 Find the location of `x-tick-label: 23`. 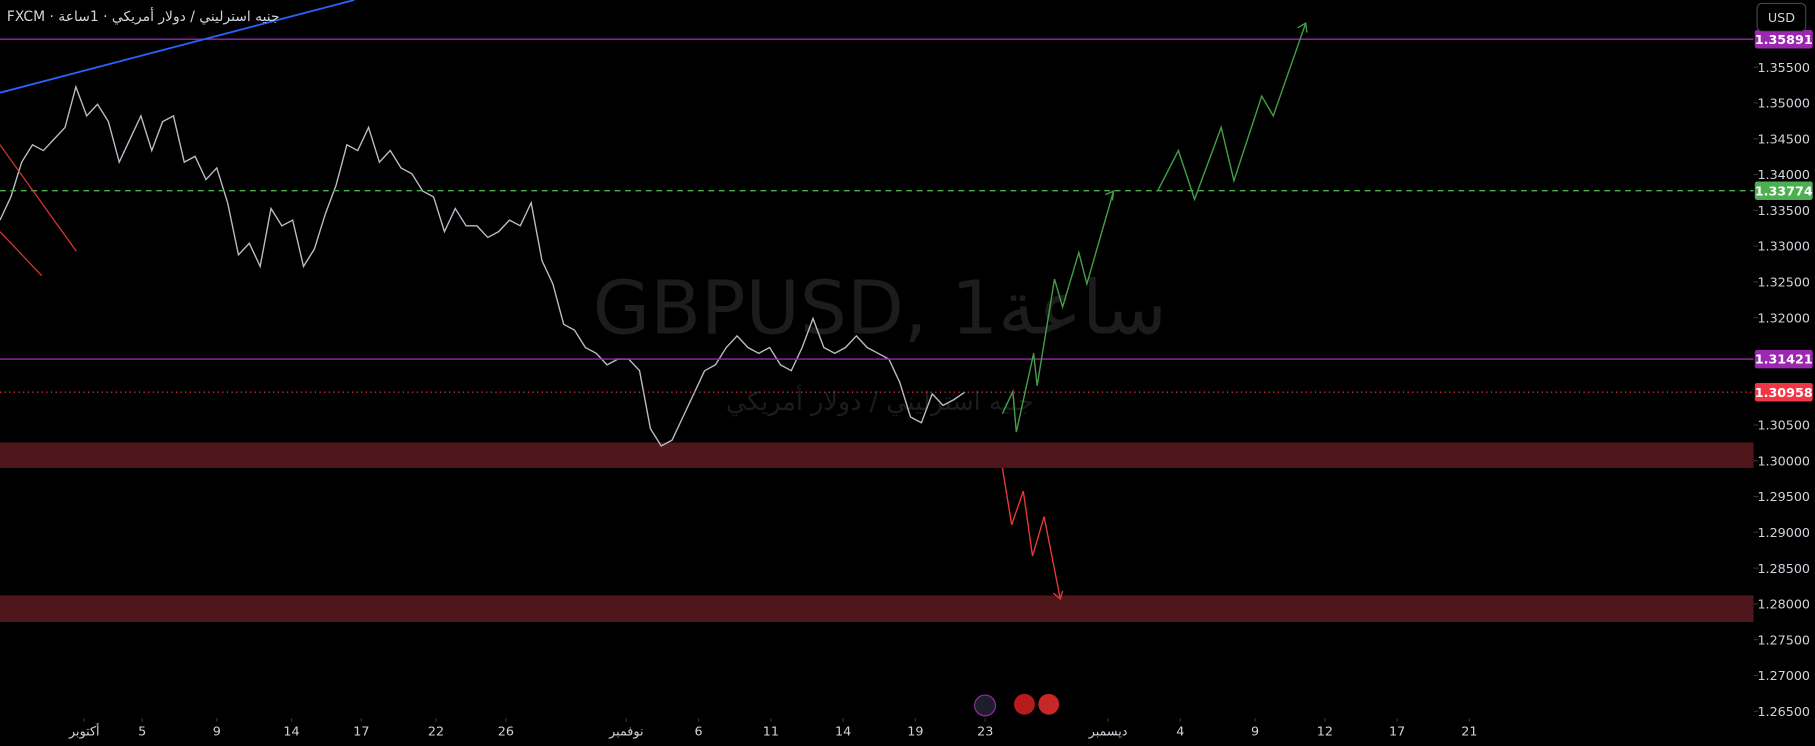

x-tick-label: 23 is located at coordinates (985, 732).